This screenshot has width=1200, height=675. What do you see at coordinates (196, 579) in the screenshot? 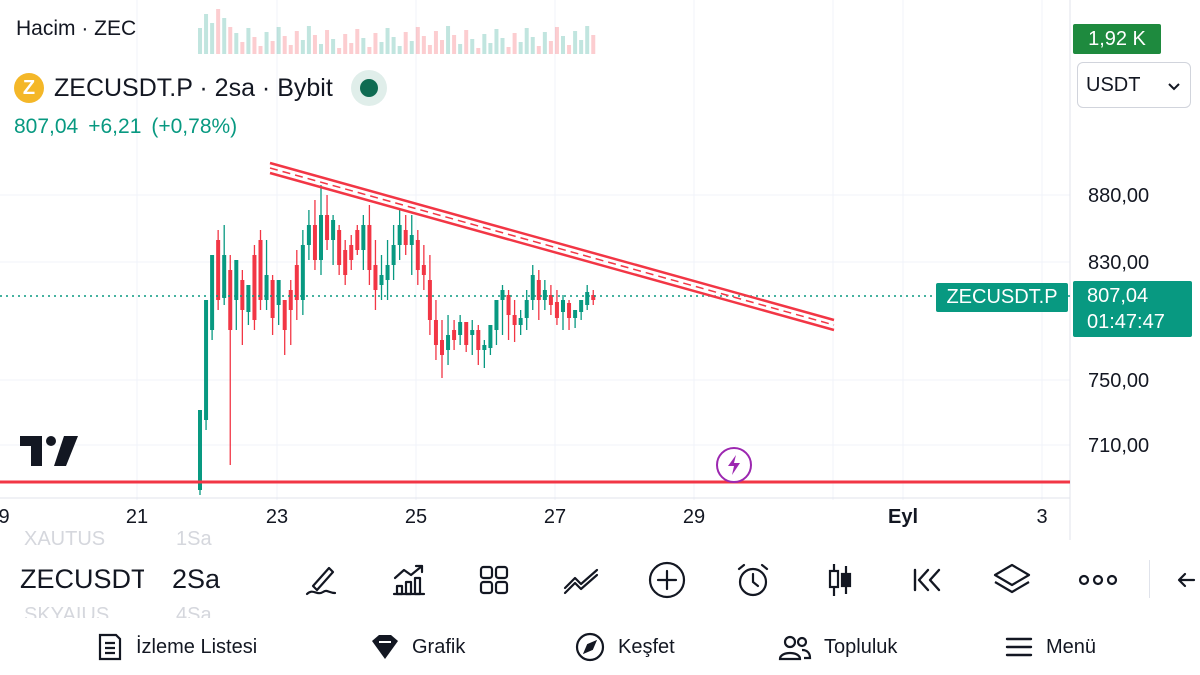
I see `toolbar-interval: 2Sa` at bounding box center [196, 579].